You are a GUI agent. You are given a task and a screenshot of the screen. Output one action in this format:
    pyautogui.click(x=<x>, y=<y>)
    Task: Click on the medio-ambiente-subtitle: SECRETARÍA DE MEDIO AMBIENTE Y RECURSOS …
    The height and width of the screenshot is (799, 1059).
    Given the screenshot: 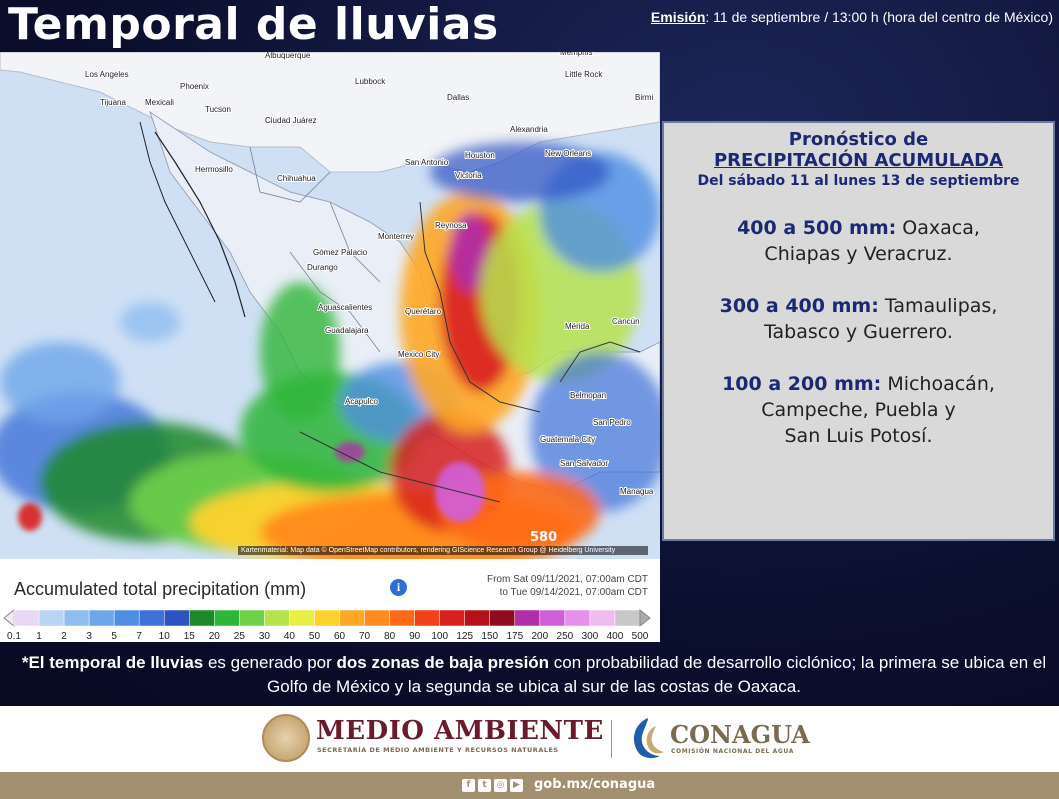 What is the action you would take?
    pyautogui.click(x=438, y=750)
    